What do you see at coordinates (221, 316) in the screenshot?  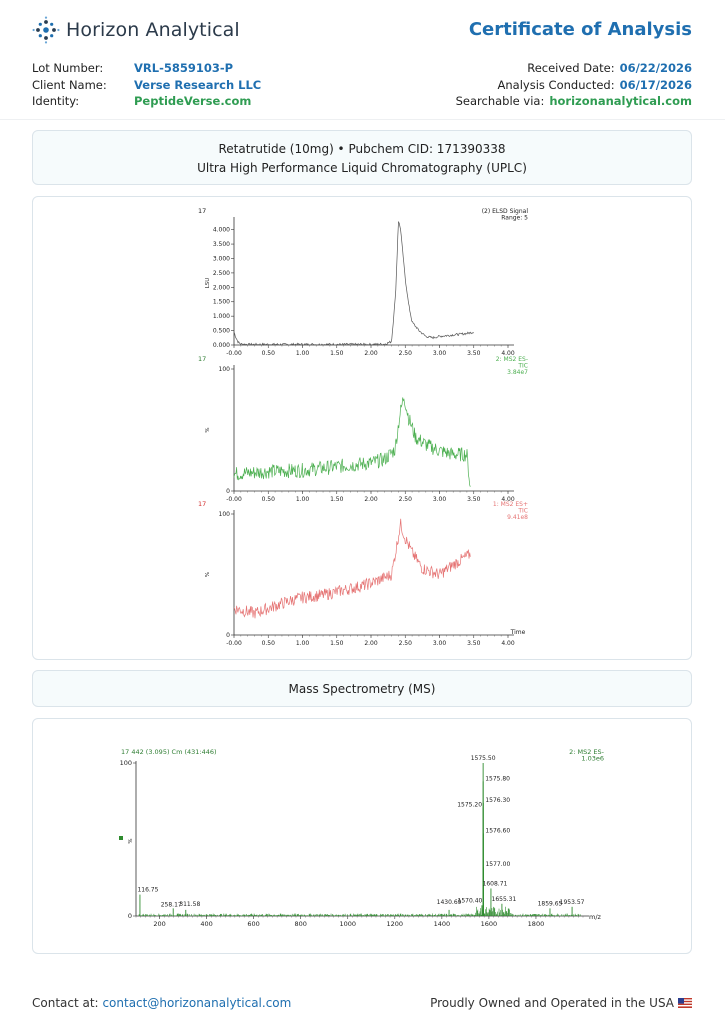 I see `y-tick-label: 1.000` at bounding box center [221, 316].